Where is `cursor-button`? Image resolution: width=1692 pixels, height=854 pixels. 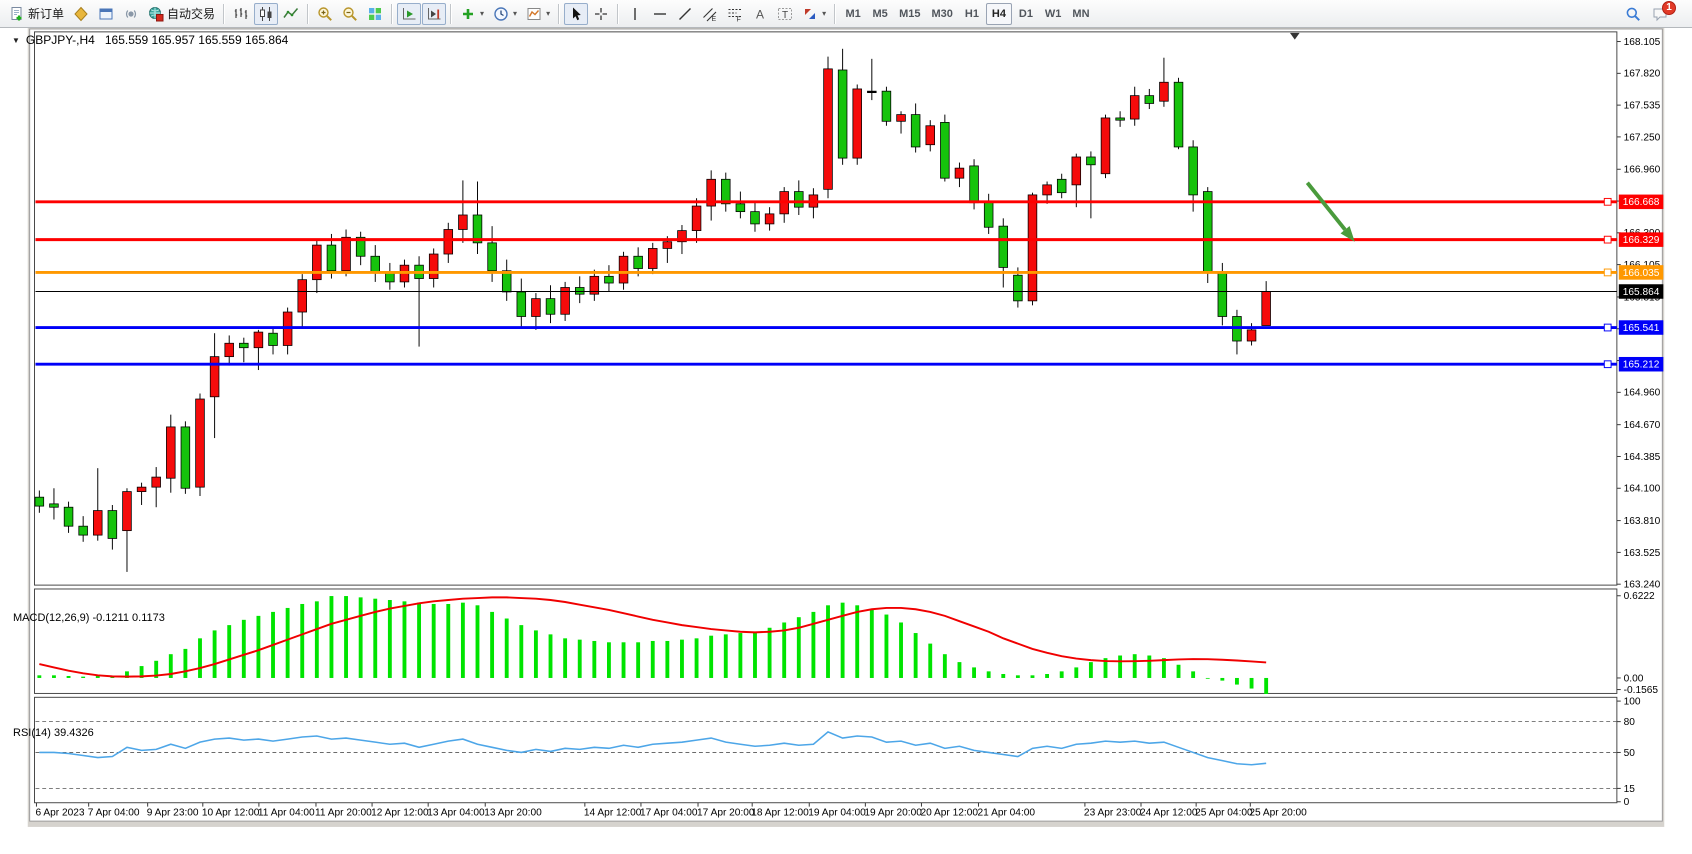
cursor-button is located at coordinates (576, 13).